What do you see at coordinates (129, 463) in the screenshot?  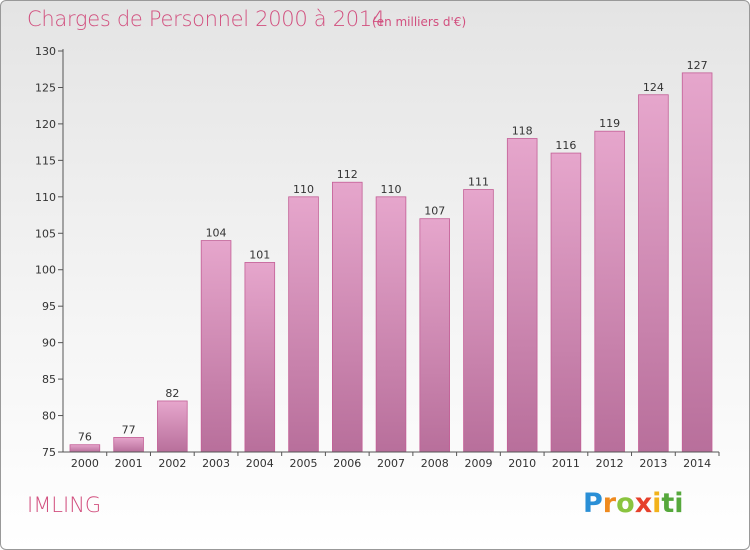 I see `x-tick-label-2001: 2001` at bounding box center [129, 463].